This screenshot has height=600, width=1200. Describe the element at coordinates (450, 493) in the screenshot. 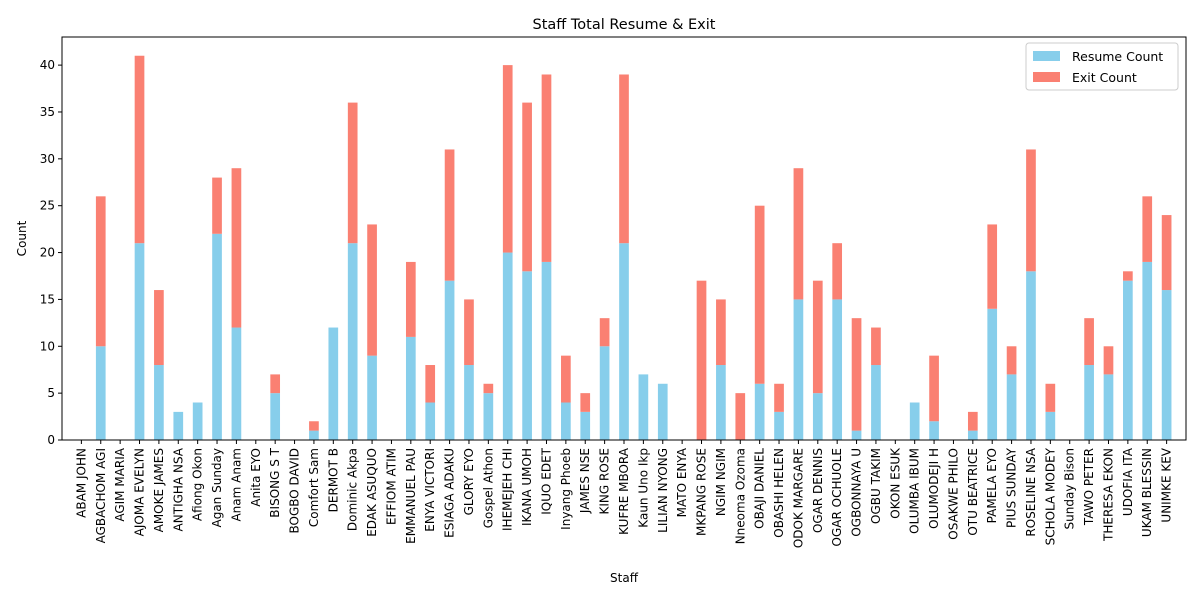

I see `x-tick-label: ESIAGA ADAKU` at that location.